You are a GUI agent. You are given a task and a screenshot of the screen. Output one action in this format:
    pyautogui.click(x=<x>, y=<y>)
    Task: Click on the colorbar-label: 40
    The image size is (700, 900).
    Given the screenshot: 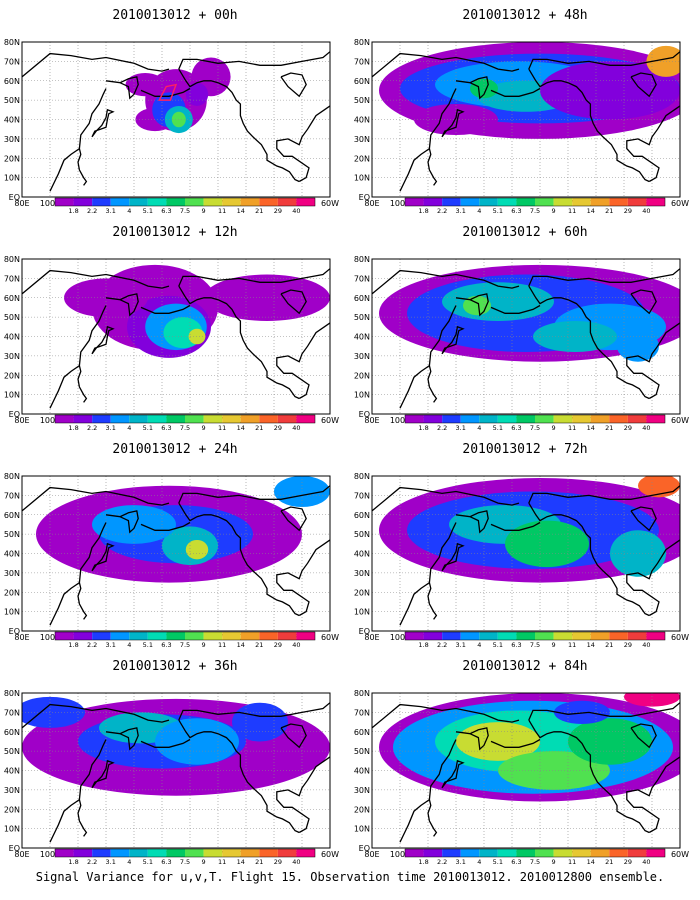 What is the action you would take?
    pyautogui.click(x=646, y=428)
    